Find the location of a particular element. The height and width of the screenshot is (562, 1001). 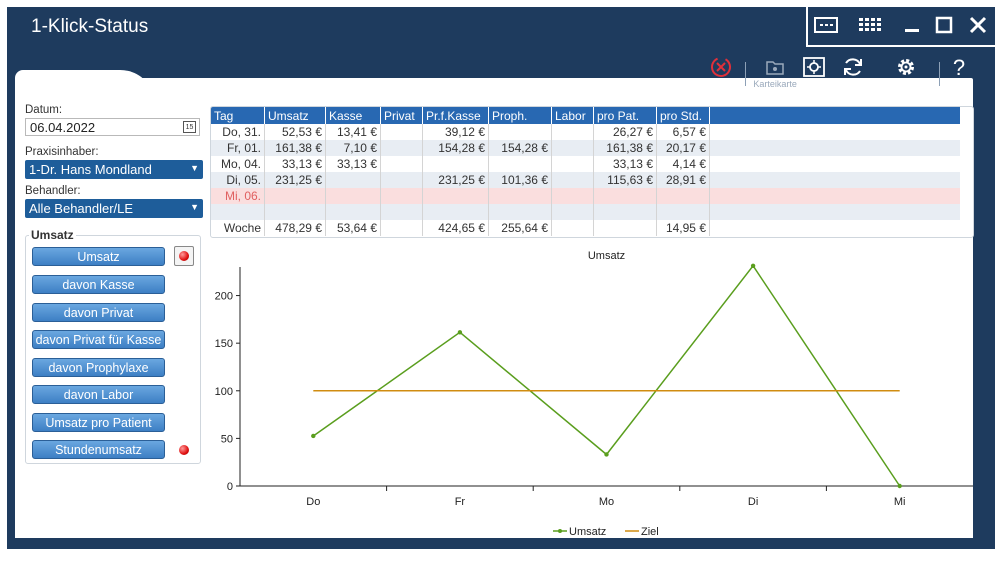

davon-privat-fuer-kasse-button: davon Privat für Kasse is located at coordinates (98, 339).